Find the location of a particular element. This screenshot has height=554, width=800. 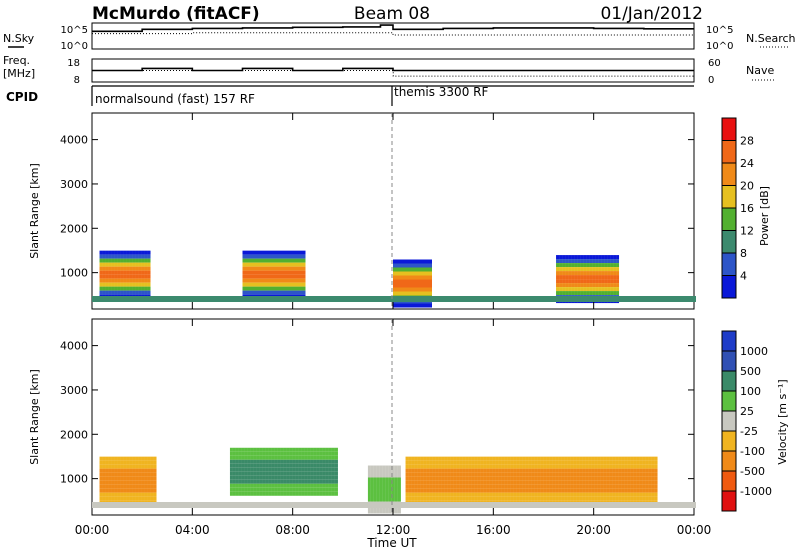

y-tick-label: 4000 is located at coordinates (74, 346).